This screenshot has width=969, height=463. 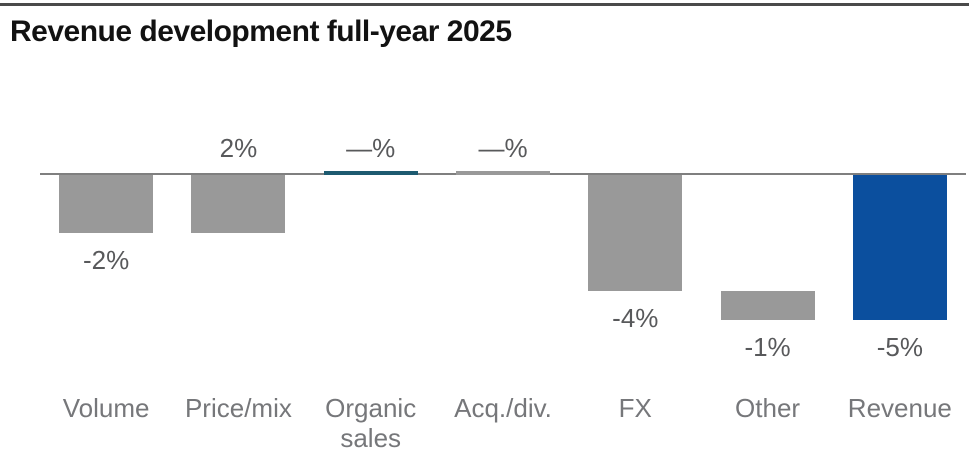 I want to click on bar-acq-div, so click(x=503, y=173).